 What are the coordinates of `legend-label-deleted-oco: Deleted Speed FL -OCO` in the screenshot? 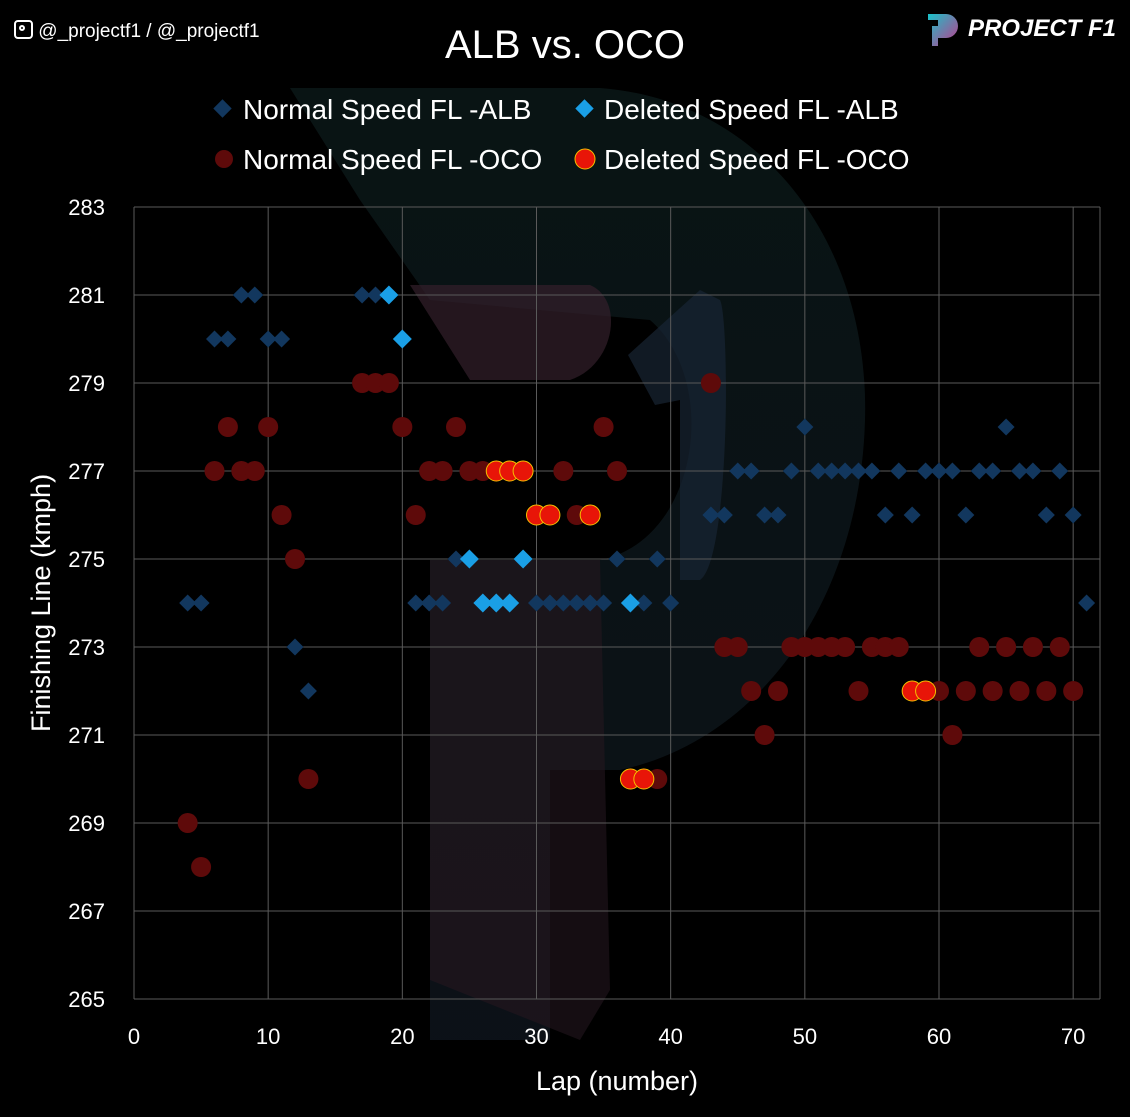 It's located at (757, 159).